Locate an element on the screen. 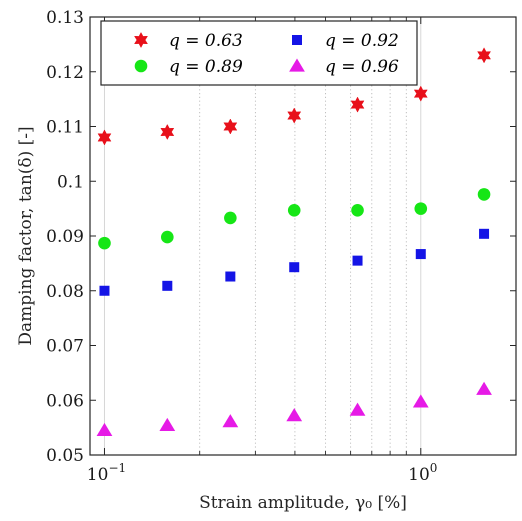  y-tick-label: 0.11 is located at coordinates (65, 128).